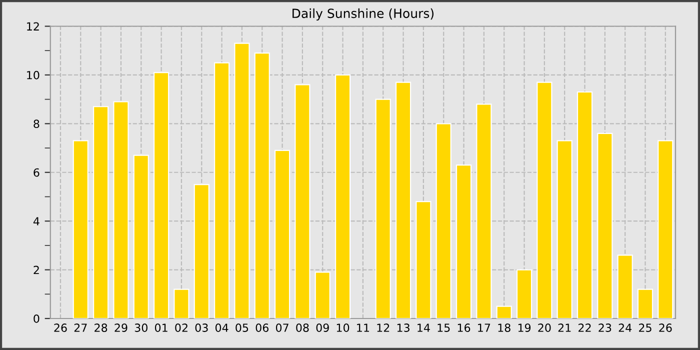 This screenshot has width=700, height=350. Describe the element at coordinates (444, 328) in the screenshot. I see `x-tick-label: 15` at that location.